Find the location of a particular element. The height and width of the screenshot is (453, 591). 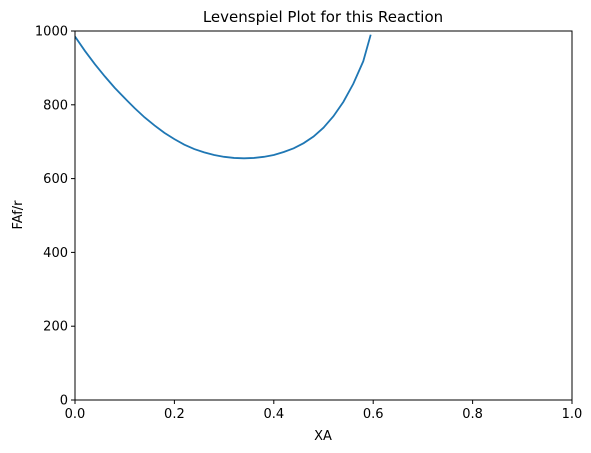

x-tick-label: 1.0 is located at coordinates (572, 414).